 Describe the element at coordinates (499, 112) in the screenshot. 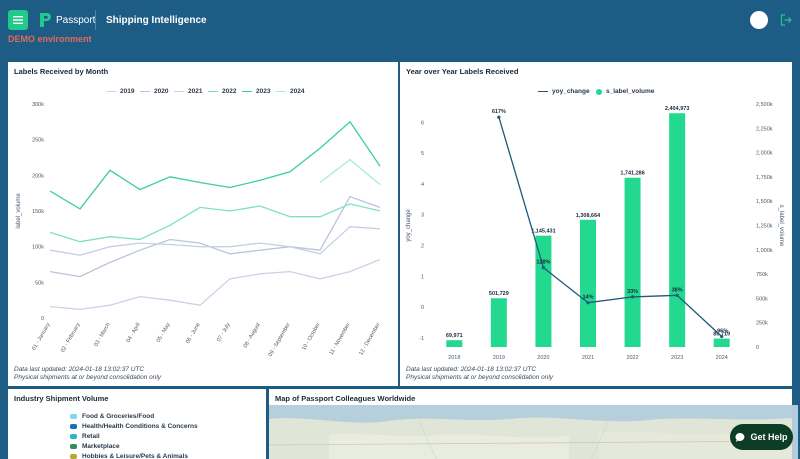

I see `yoy-data-label: 617%` at that location.